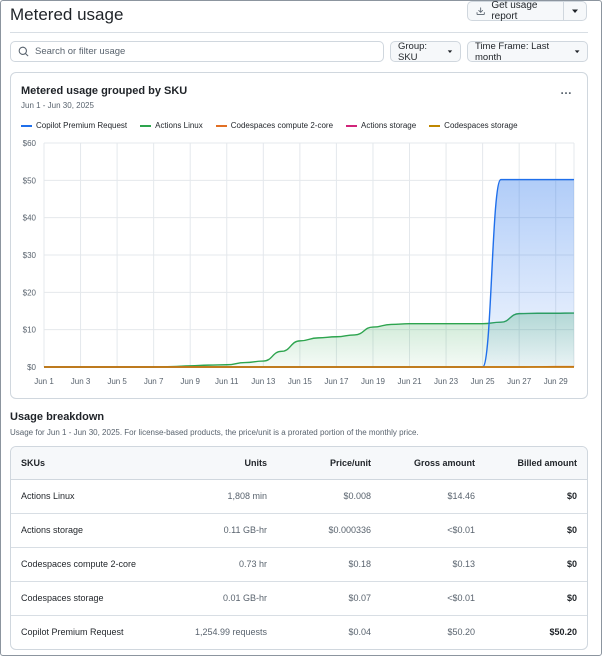 This screenshot has width=602, height=656. What do you see at coordinates (154, 381) in the screenshot?
I see `x-tick-label: Jun 7` at bounding box center [154, 381].